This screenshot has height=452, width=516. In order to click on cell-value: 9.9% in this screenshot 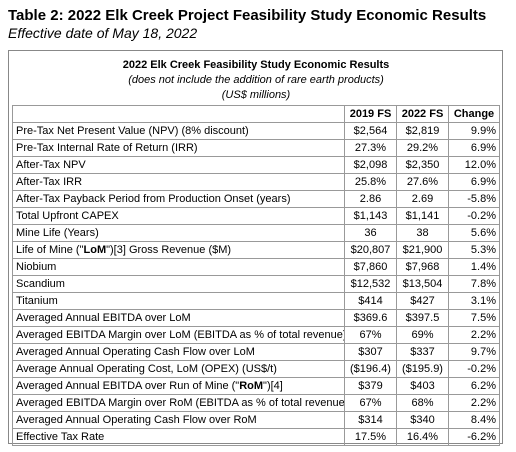, I will do `click(474, 131)`.